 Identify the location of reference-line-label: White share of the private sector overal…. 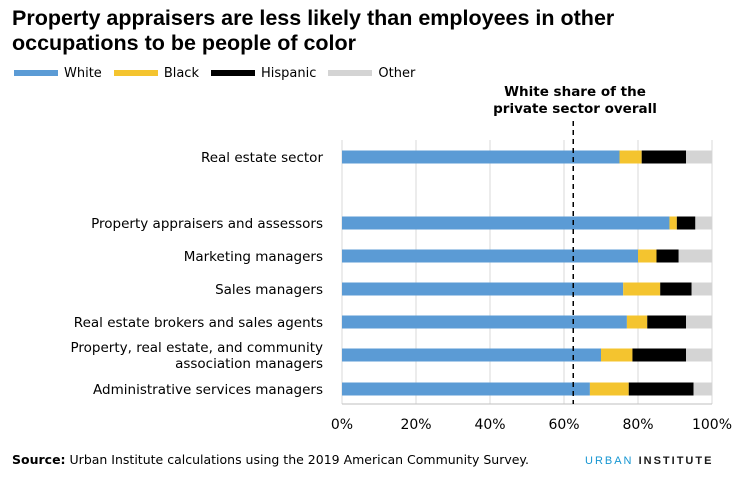
(575, 100).